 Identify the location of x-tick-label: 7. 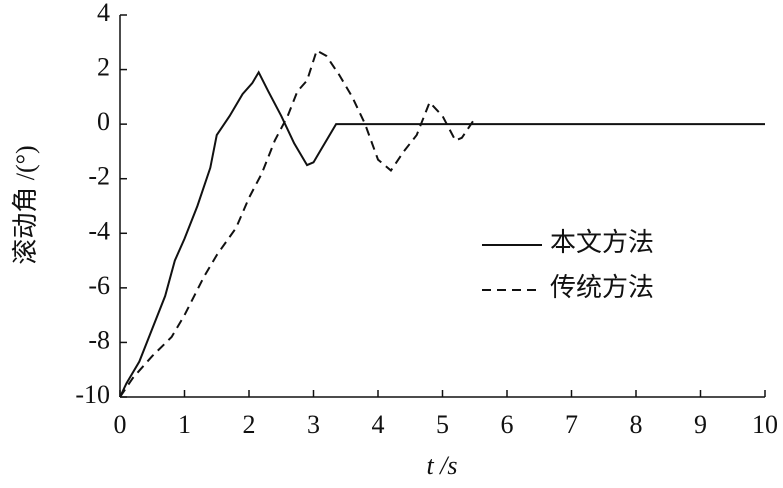
(571, 424).